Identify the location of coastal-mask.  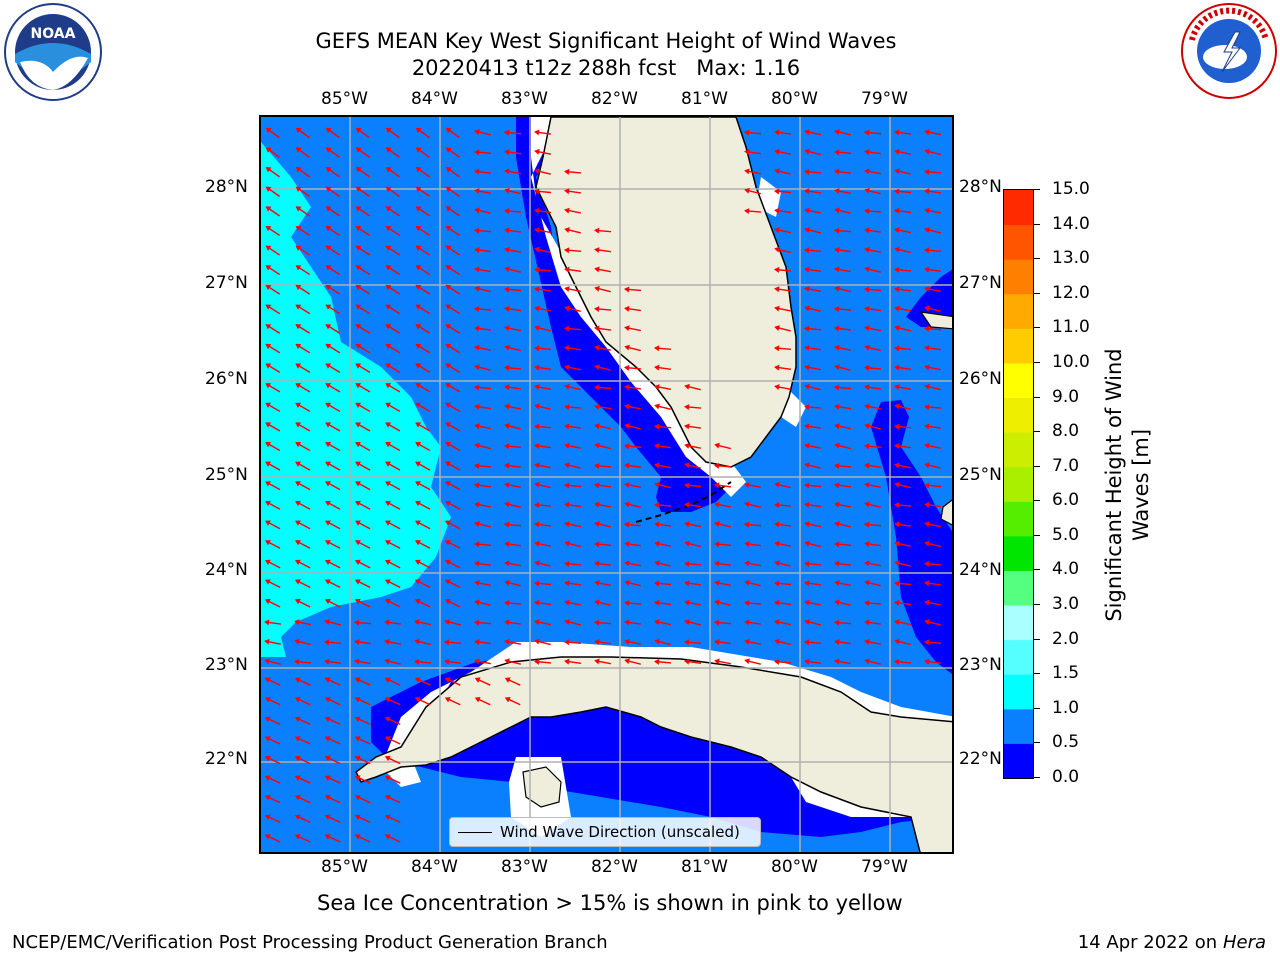
(666, 714).